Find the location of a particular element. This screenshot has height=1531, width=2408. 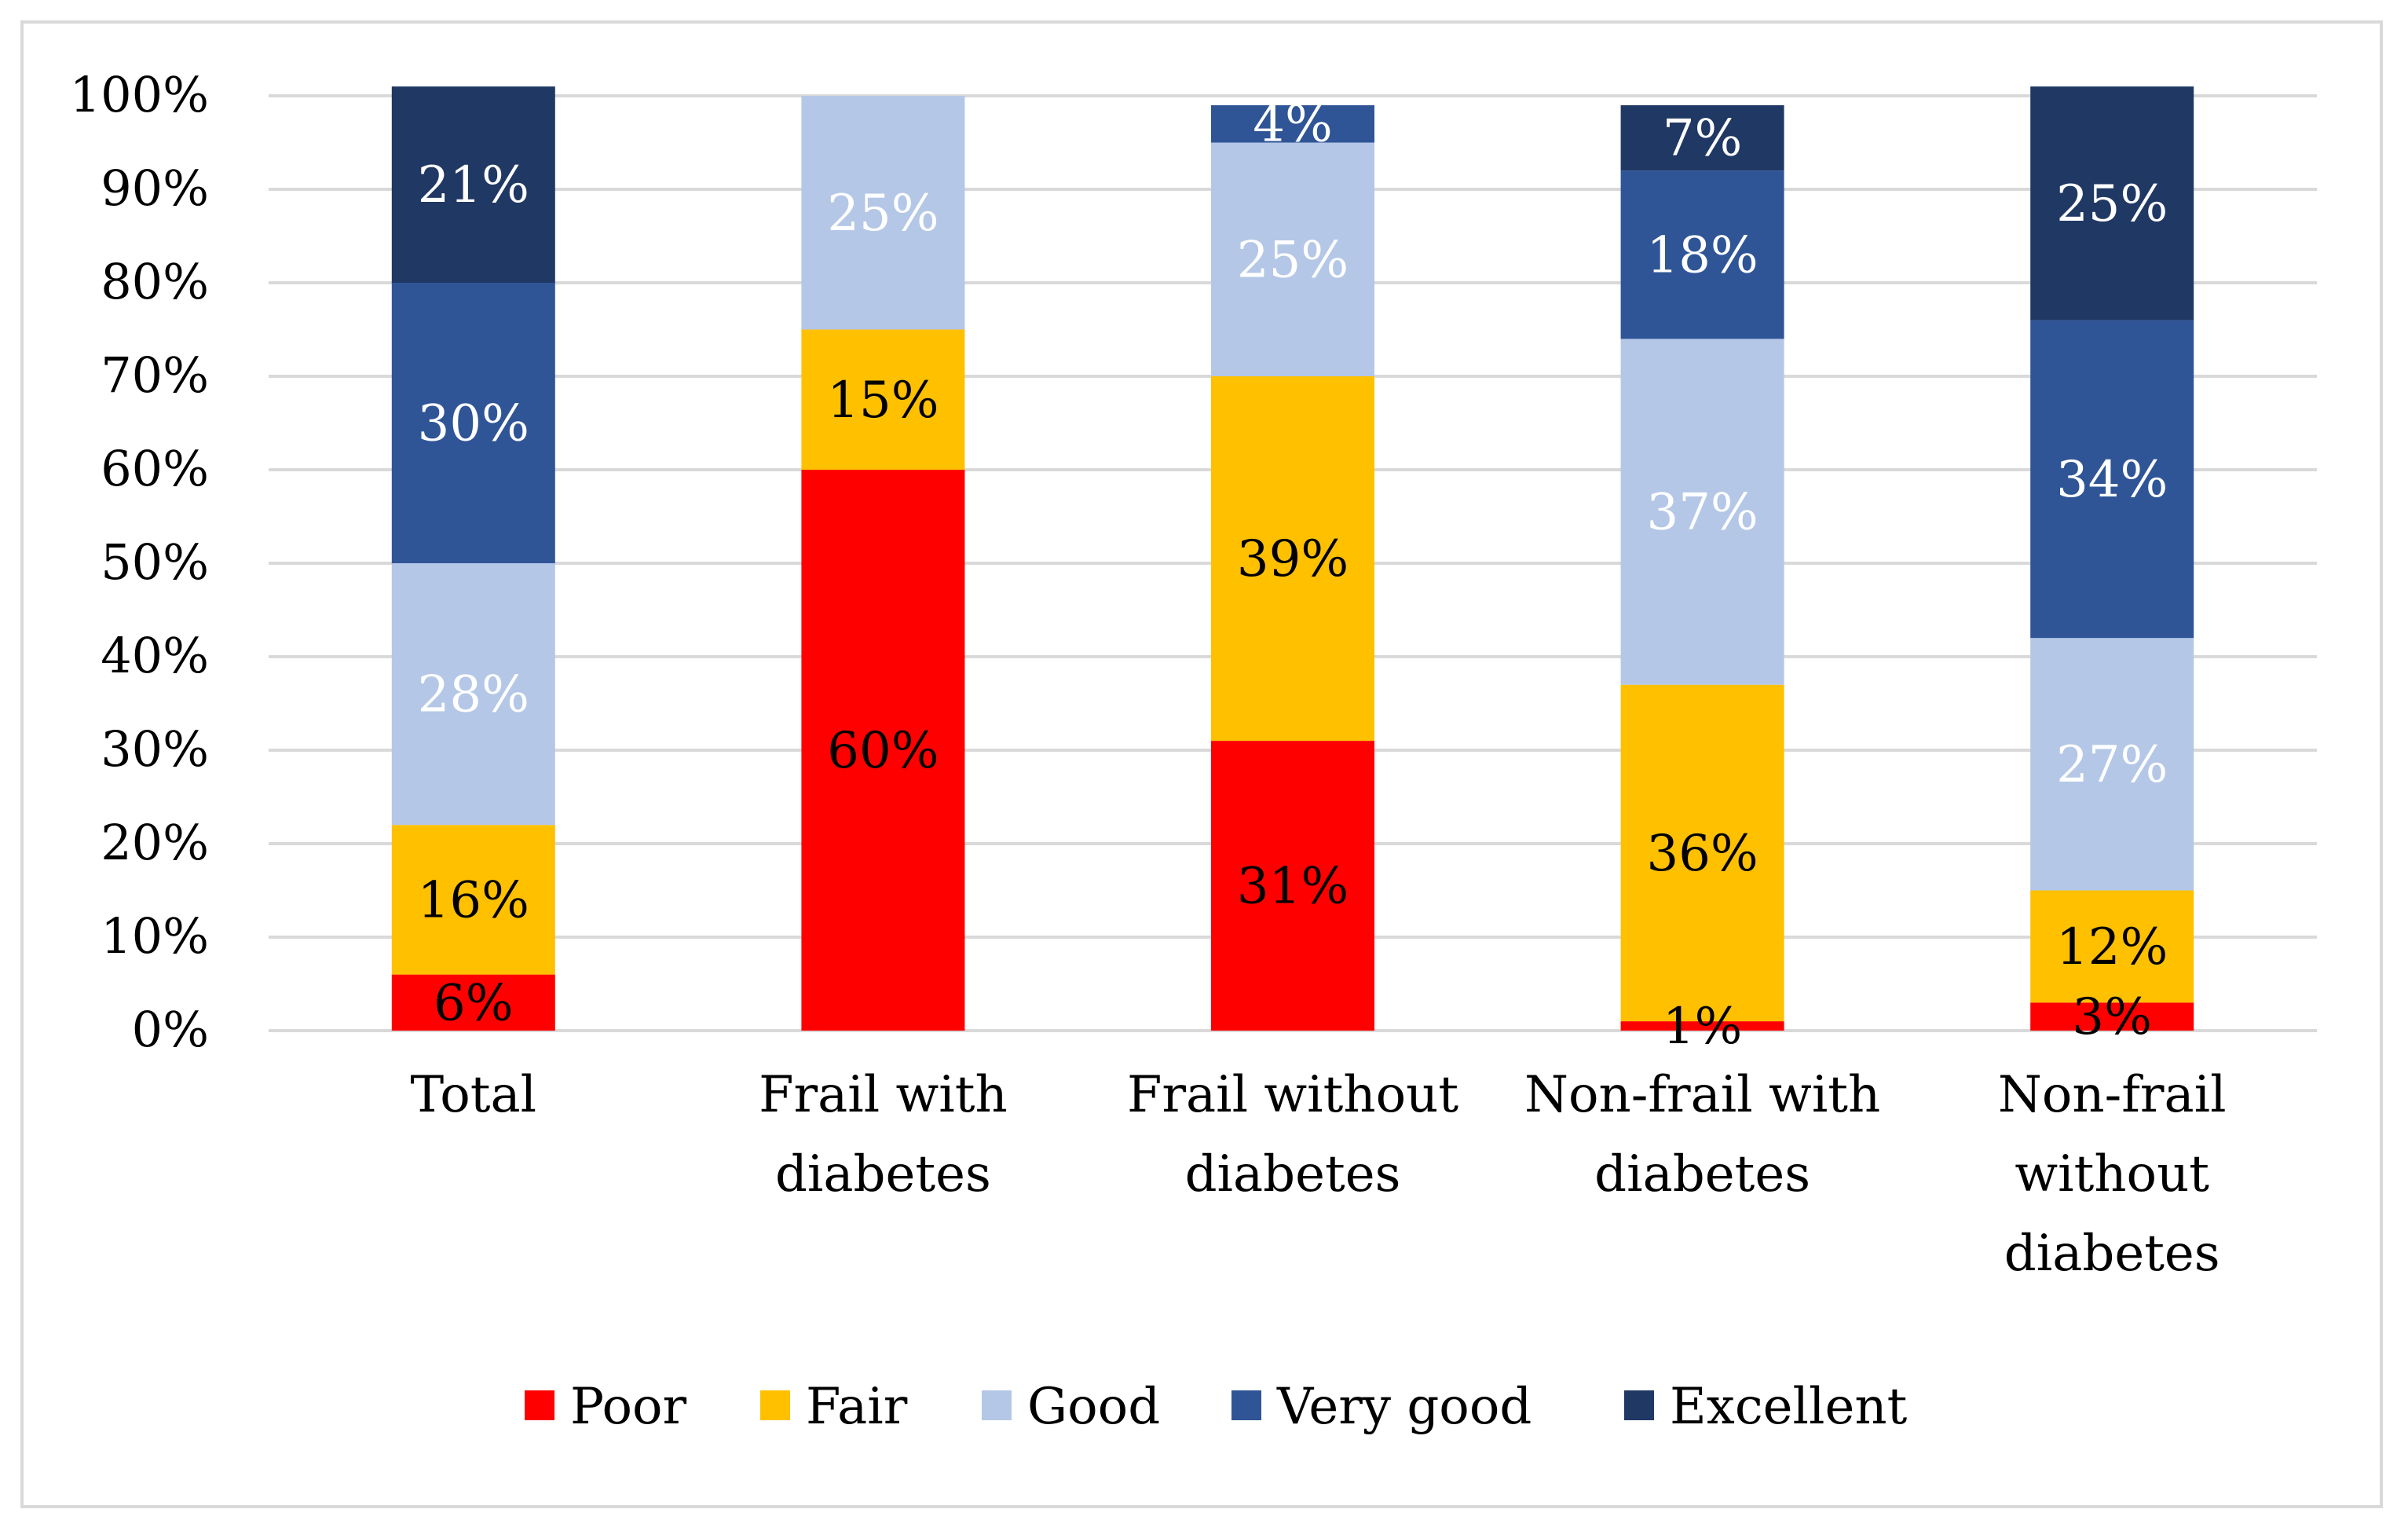

legend-label: Very good is located at coordinates (1404, 1407).